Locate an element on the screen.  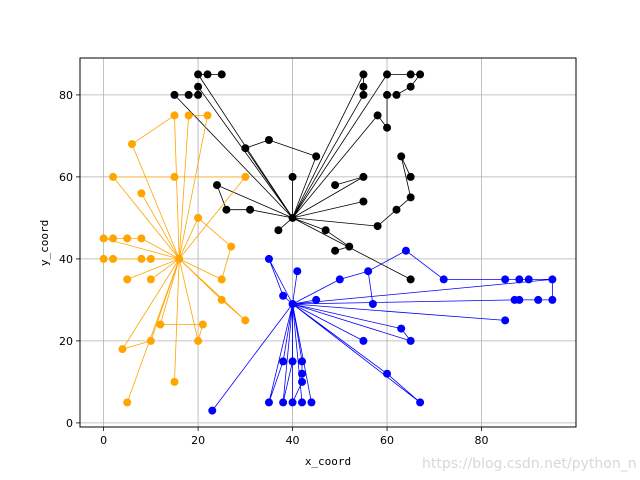
x-axis-label: x_coord is located at coordinates (328, 461).